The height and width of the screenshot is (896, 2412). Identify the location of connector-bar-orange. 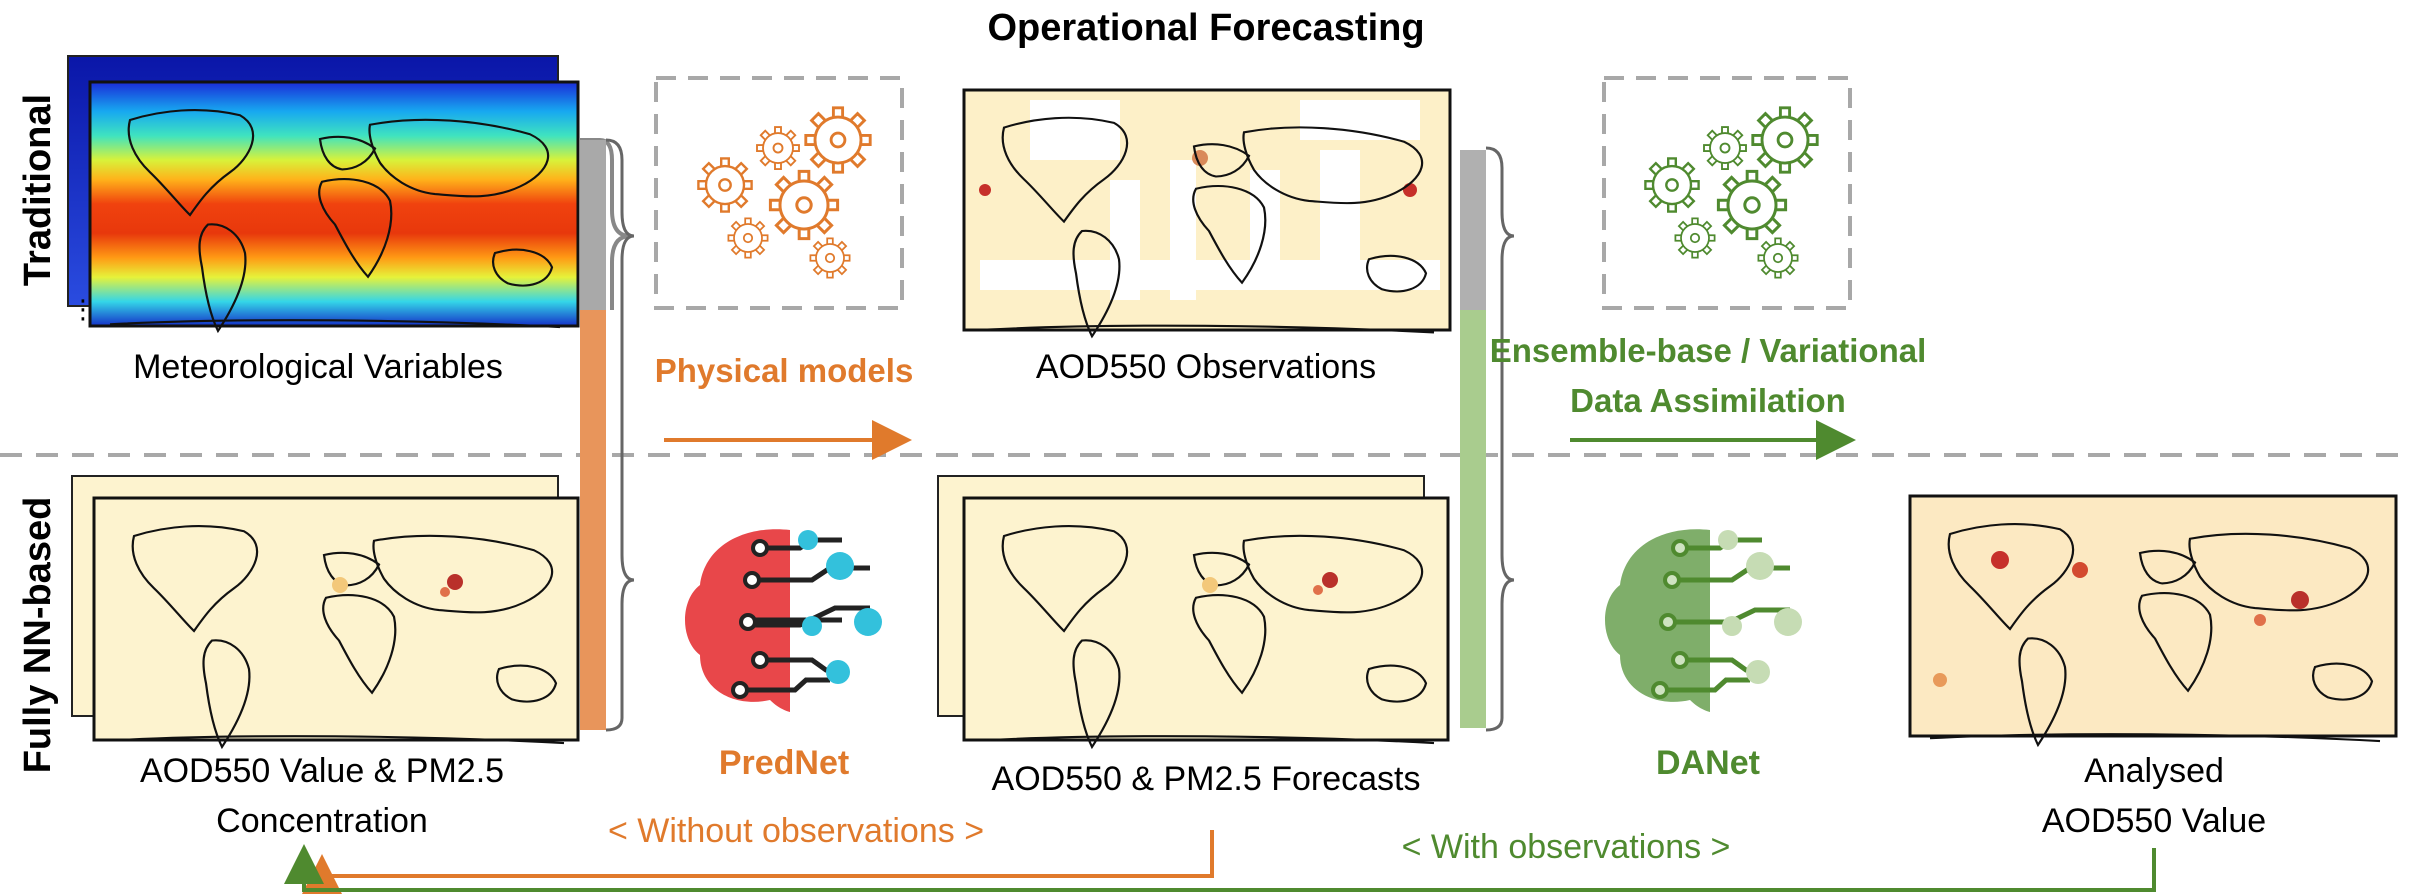
(593, 520).